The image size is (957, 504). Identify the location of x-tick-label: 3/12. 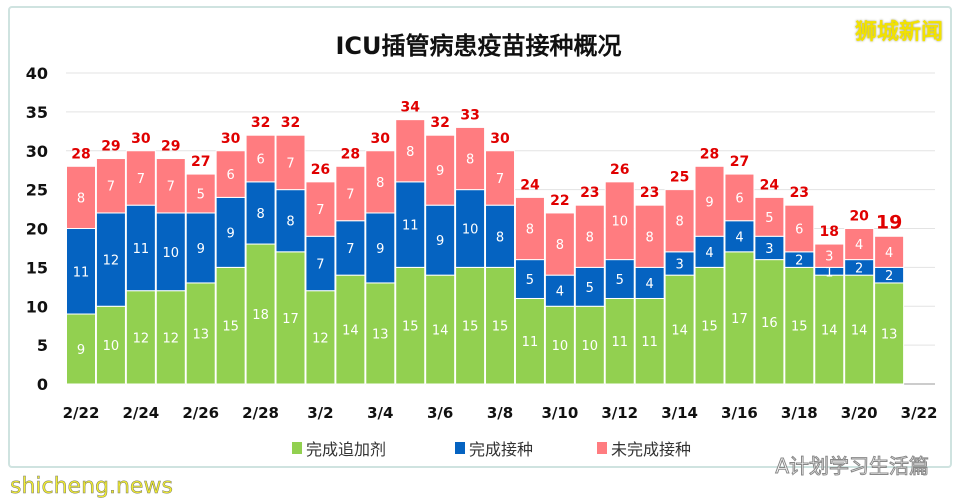
(619, 413).